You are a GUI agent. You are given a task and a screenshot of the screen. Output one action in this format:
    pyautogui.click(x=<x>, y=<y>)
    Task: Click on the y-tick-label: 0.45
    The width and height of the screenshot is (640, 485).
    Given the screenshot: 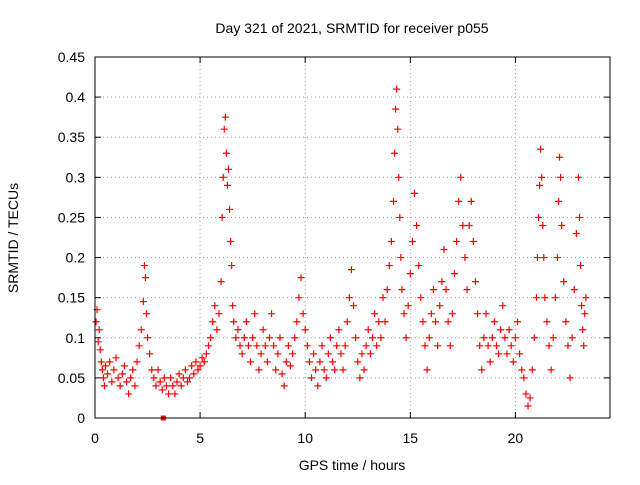 What is the action you would take?
    pyautogui.click(x=71, y=57)
    